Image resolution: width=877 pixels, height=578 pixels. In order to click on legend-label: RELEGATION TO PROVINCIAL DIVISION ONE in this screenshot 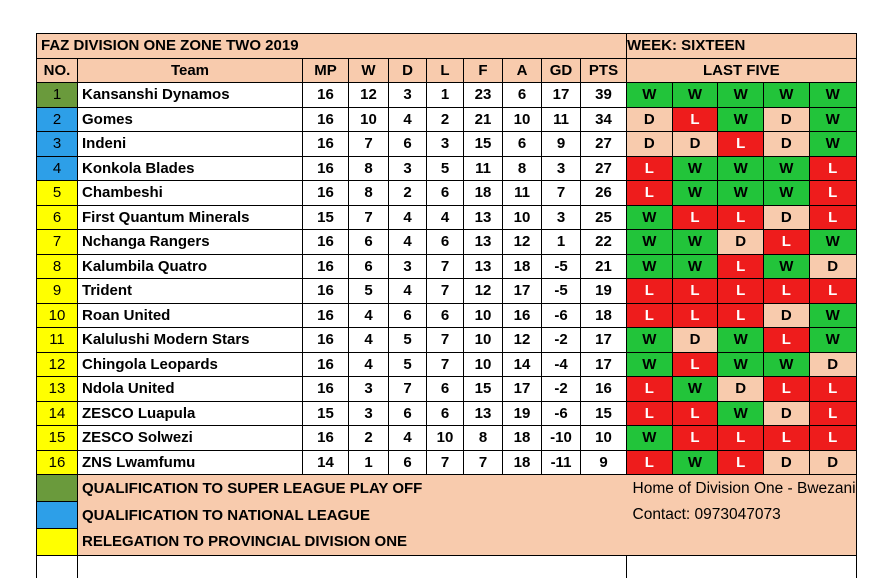, I will do `click(352, 542)`.